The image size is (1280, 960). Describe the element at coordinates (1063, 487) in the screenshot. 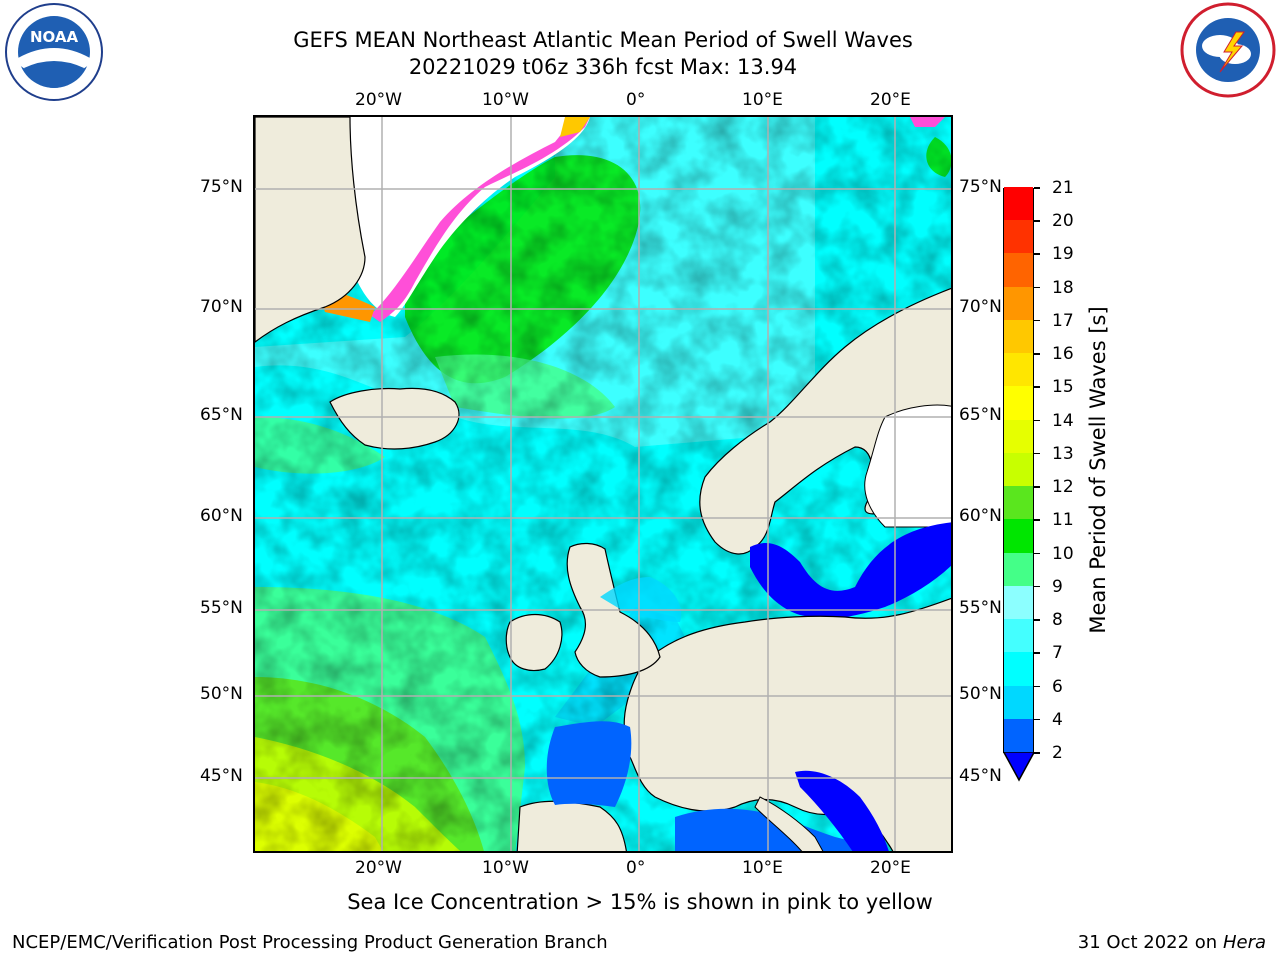

I see `colorbar-tick-label: 12` at that location.